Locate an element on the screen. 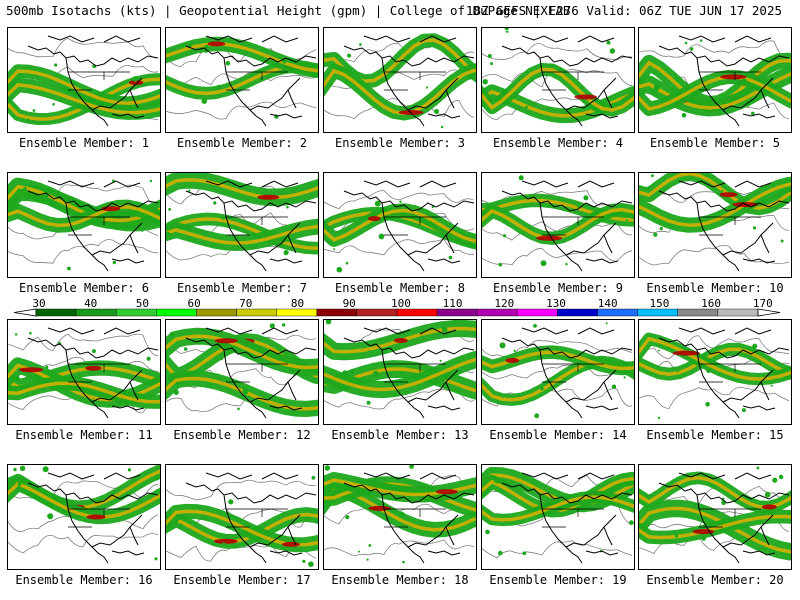 The height and width of the screenshot is (600, 800). colorbar-tick-label: 110 is located at coordinates (452, 303).